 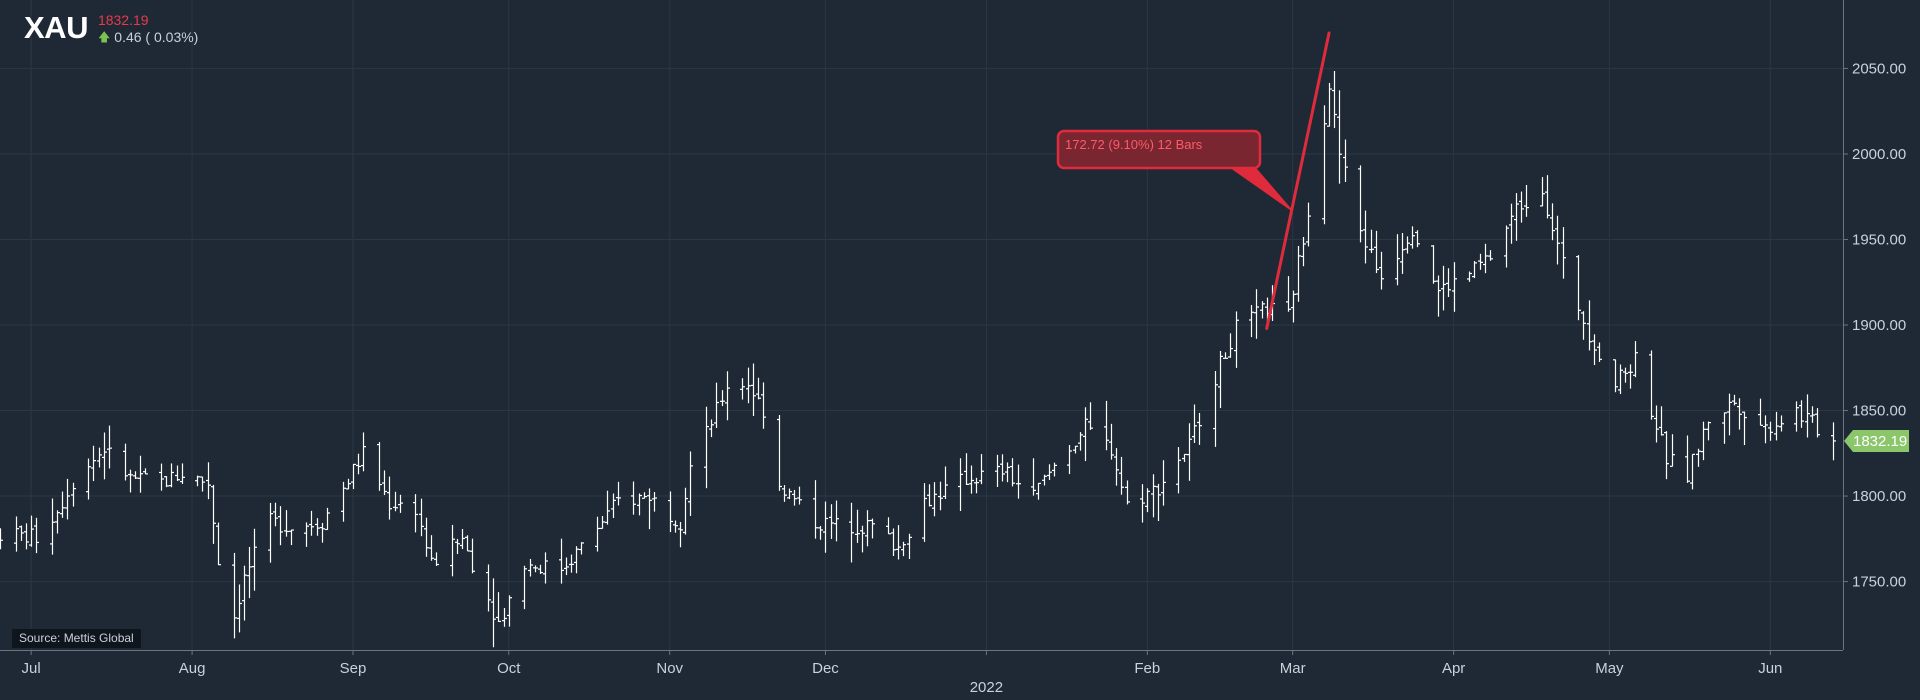 What do you see at coordinates (1193, 180) in the screenshot?
I see `trend-measure-annotation: 172.72 (9.10%) 12 Bars` at bounding box center [1193, 180].